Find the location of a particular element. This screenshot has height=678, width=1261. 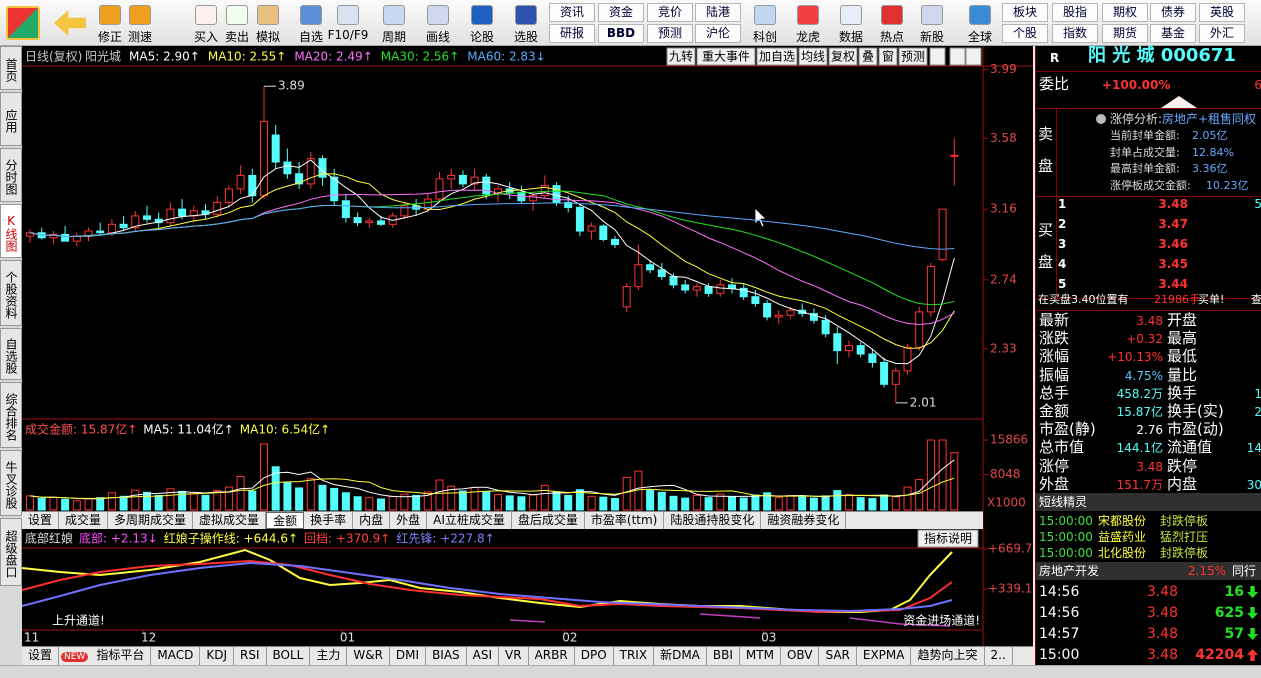

toolbar-pair-button: 股指 is located at coordinates (1075, 12).